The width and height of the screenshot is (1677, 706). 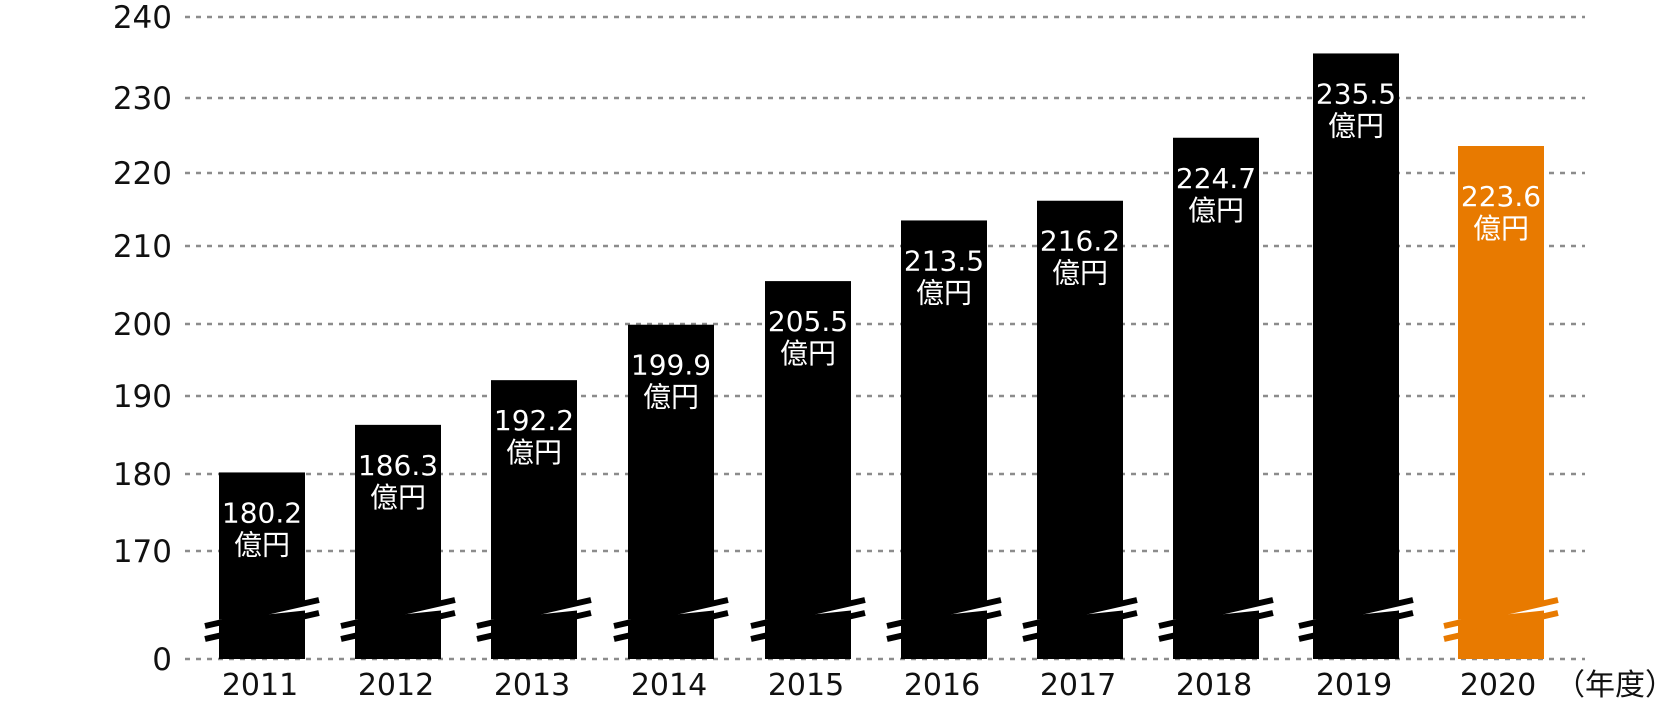 I want to click on y-tick-label: 200, so click(x=142, y=325).